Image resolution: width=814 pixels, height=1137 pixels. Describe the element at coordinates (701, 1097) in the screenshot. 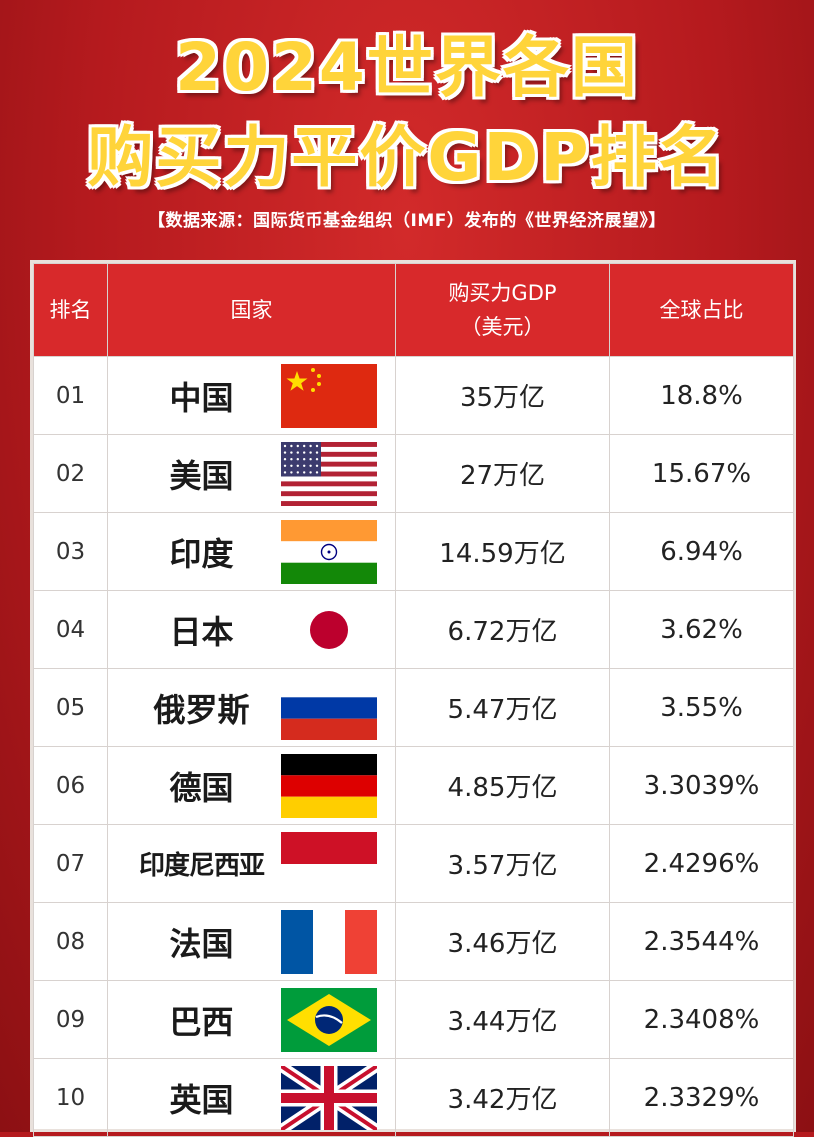

I see `share-cell: 2.3329%` at that location.